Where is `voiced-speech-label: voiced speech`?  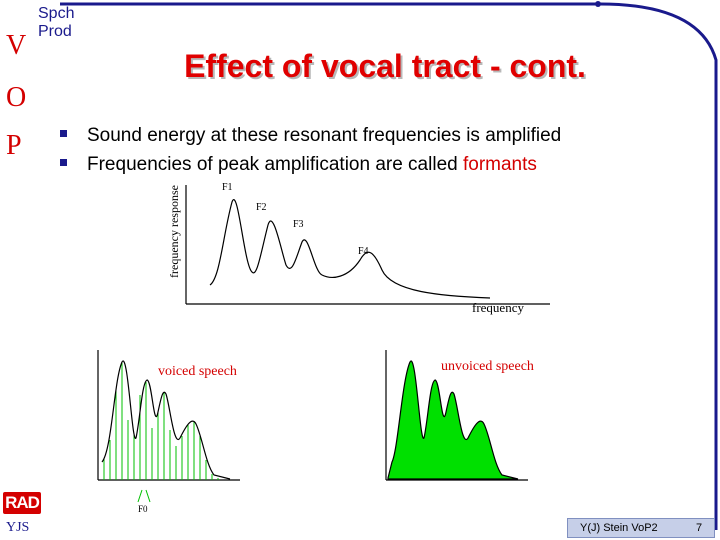
voiced-speech-label: voiced speech is located at coordinates (197, 371).